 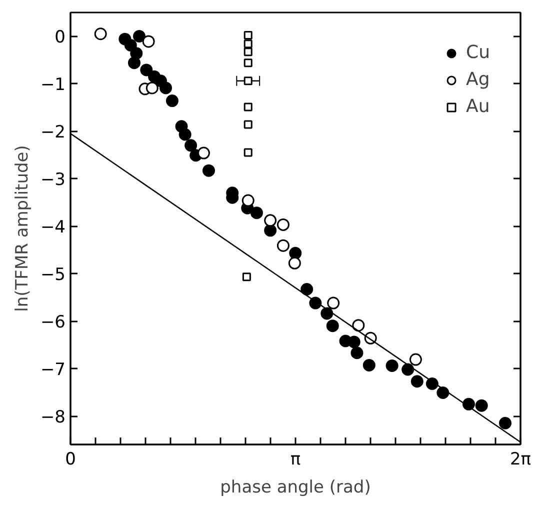 What do you see at coordinates (53, 132) in the screenshot?
I see `y-tick-label: −2` at bounding box center [53, 132].